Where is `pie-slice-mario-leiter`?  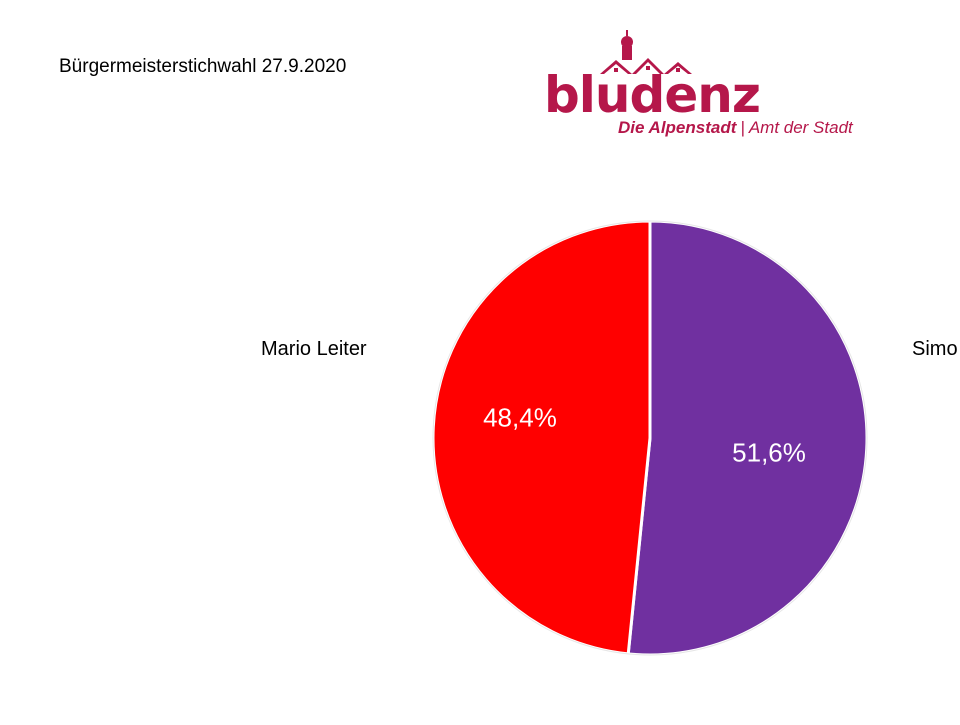
pie-slice-mario-leiter is located at coordinates (541, 437).